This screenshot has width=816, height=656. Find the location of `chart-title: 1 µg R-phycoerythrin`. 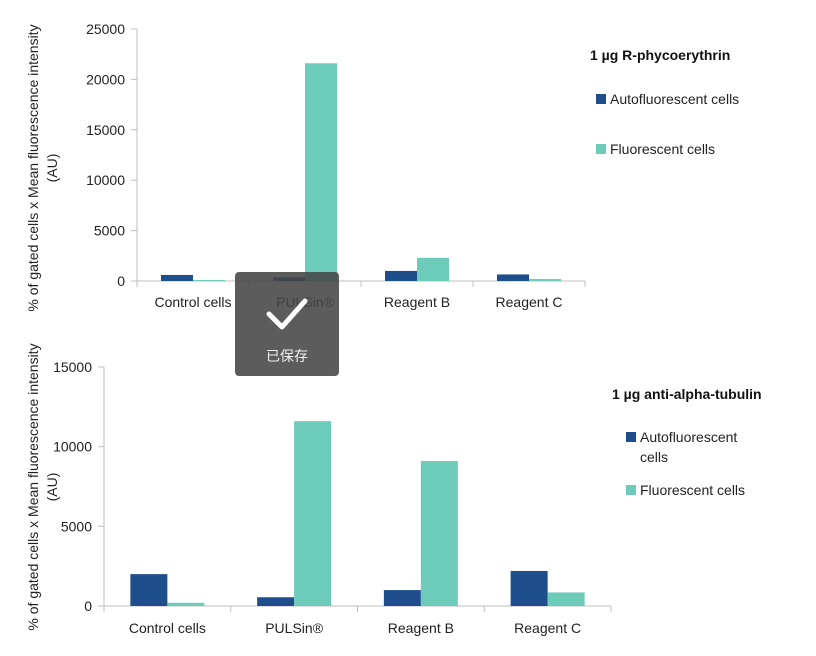

chart-title: 1 µg R-phycoerythrin is located at coordinates (660, 55).